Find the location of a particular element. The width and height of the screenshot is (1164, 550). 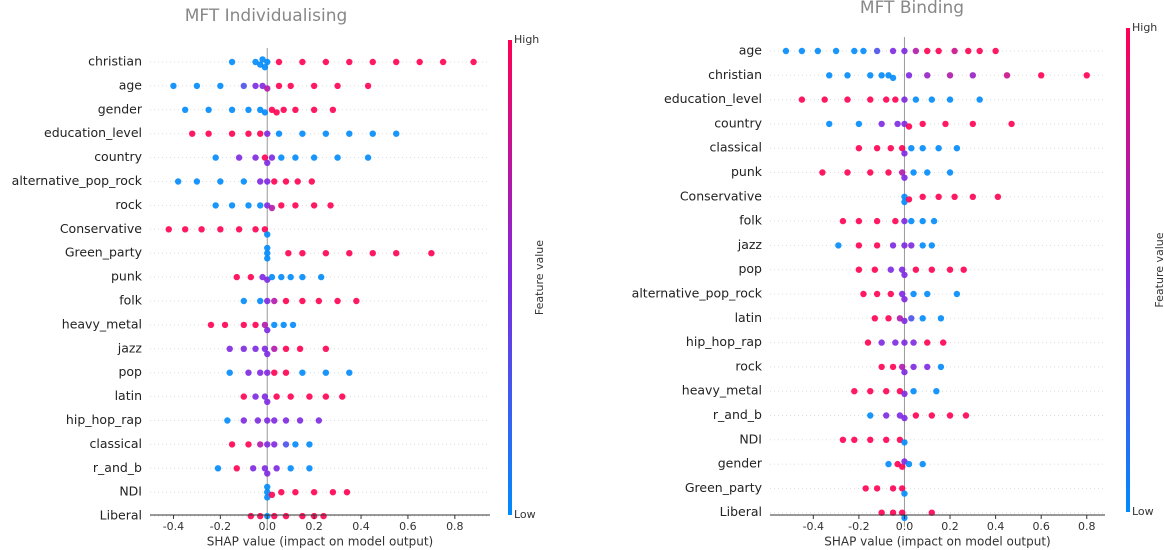

feature-label: hip_hop_rap is located at coordinates (724, 341).